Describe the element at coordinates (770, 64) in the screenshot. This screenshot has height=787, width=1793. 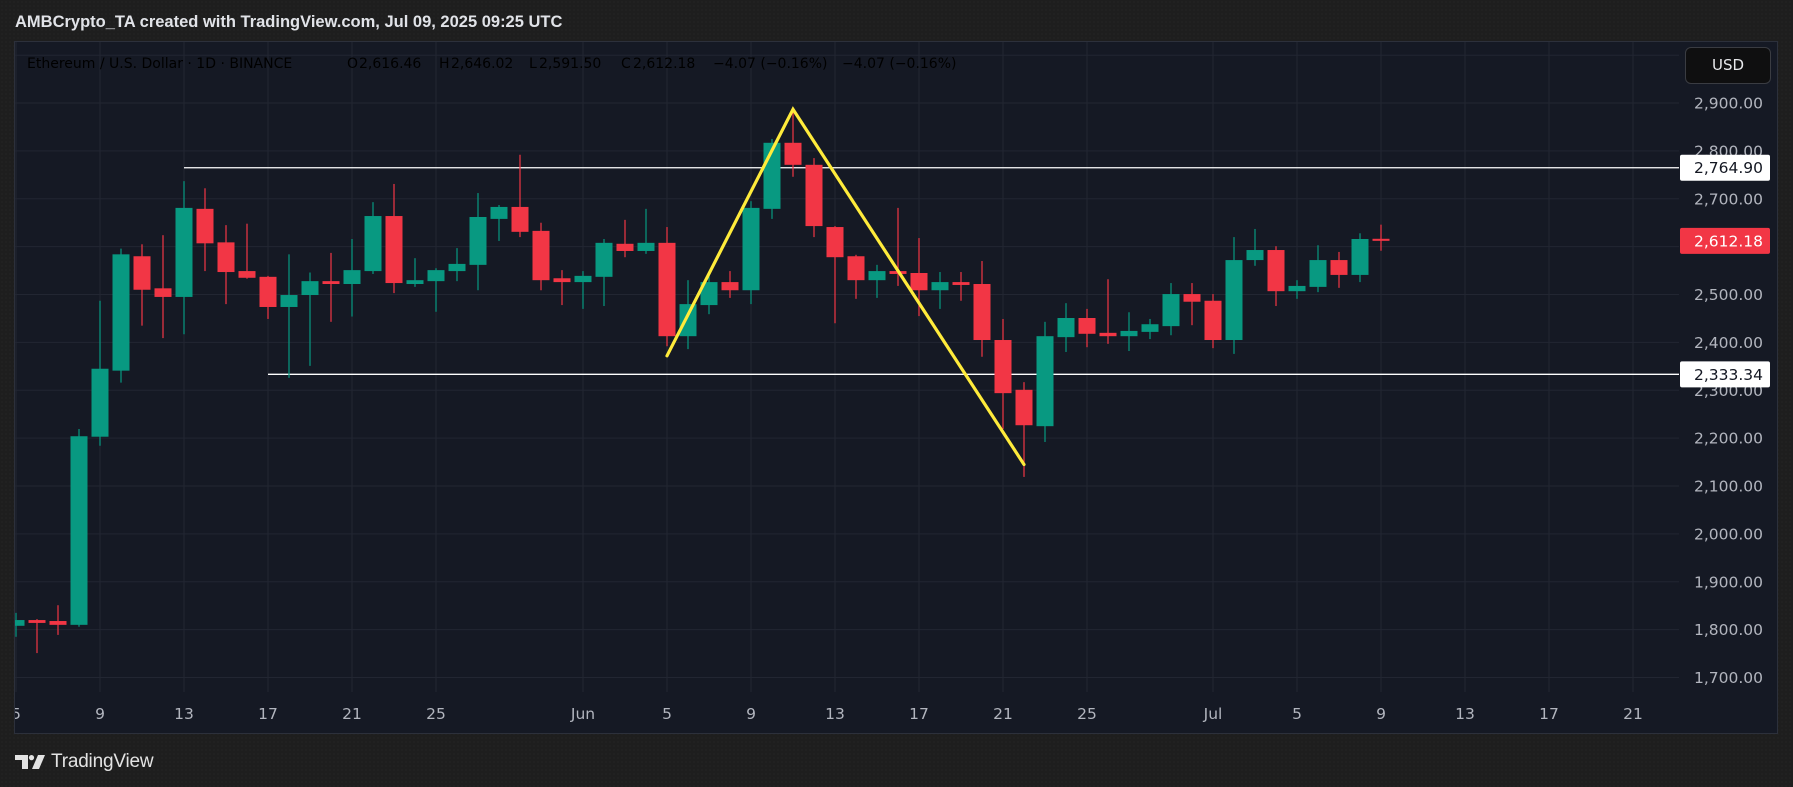
I see `legend-change: −4.07 (−0.16%)` at that location.